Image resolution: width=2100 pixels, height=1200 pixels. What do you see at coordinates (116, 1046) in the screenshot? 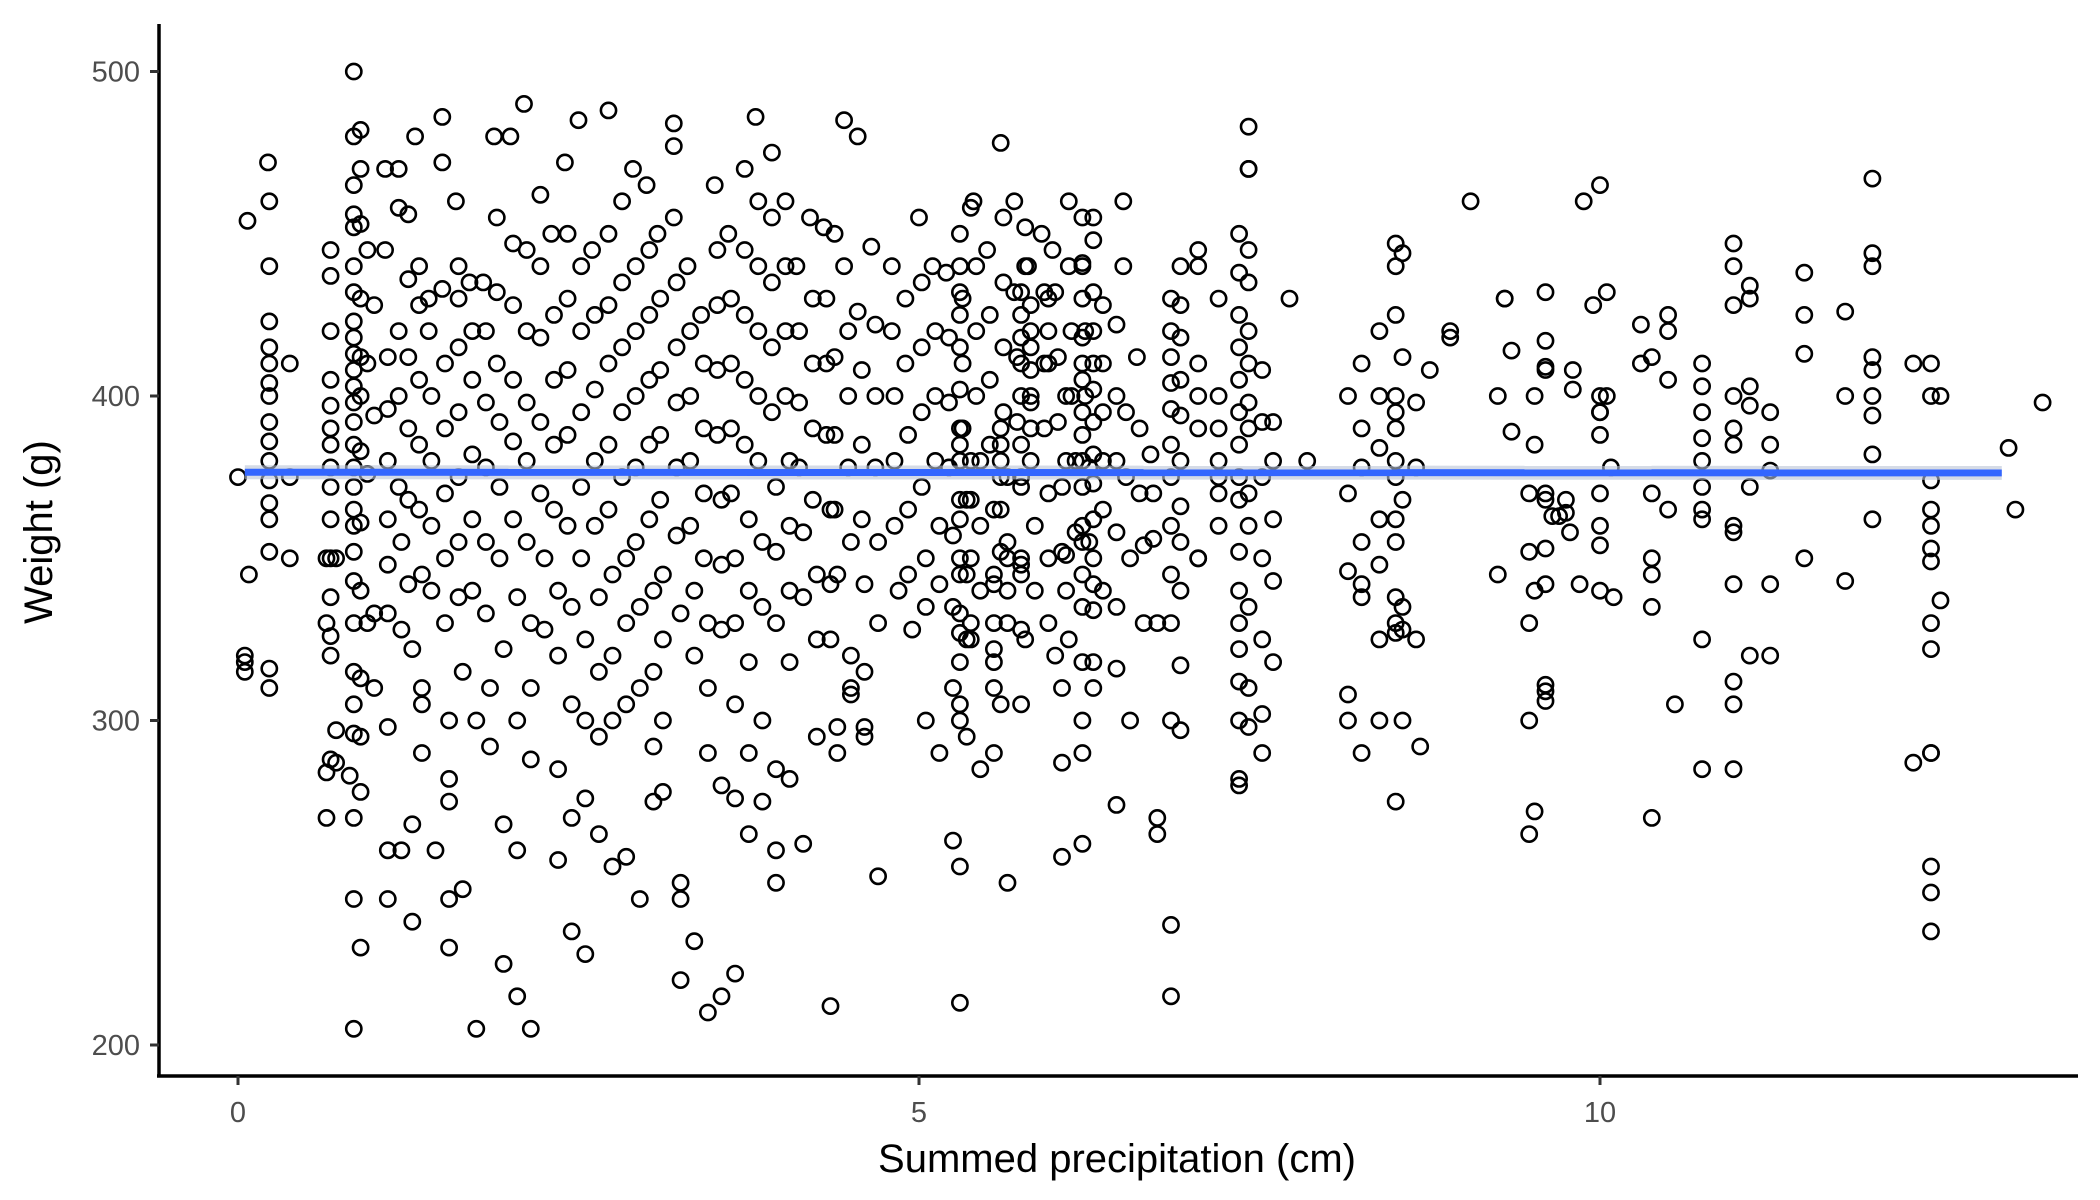
I see `y-tick-label: 200` at bounding box center [116, 1046].